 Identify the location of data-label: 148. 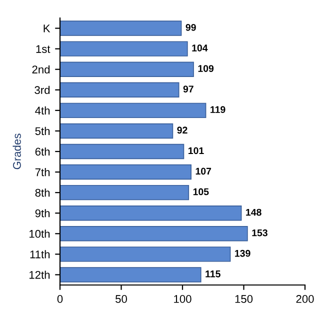
(254, 212).